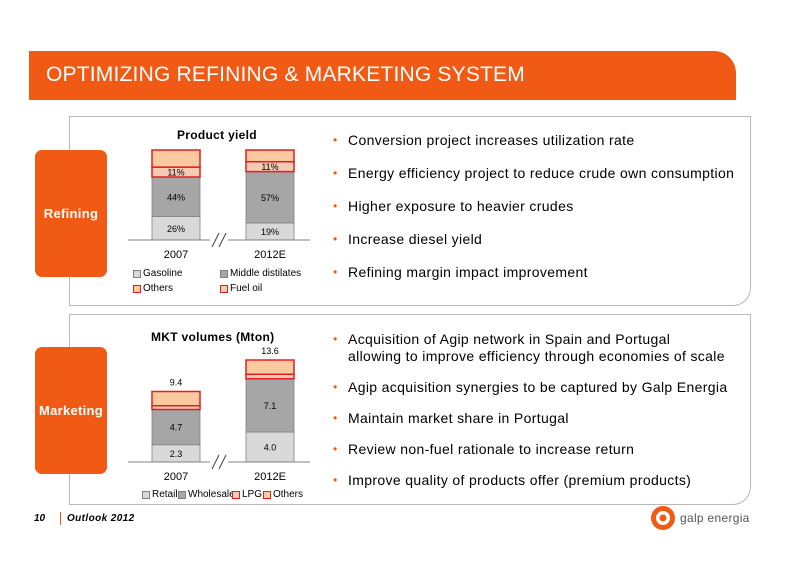  I want to click on legend-gasoline: Gasoline, so click(157, 273).